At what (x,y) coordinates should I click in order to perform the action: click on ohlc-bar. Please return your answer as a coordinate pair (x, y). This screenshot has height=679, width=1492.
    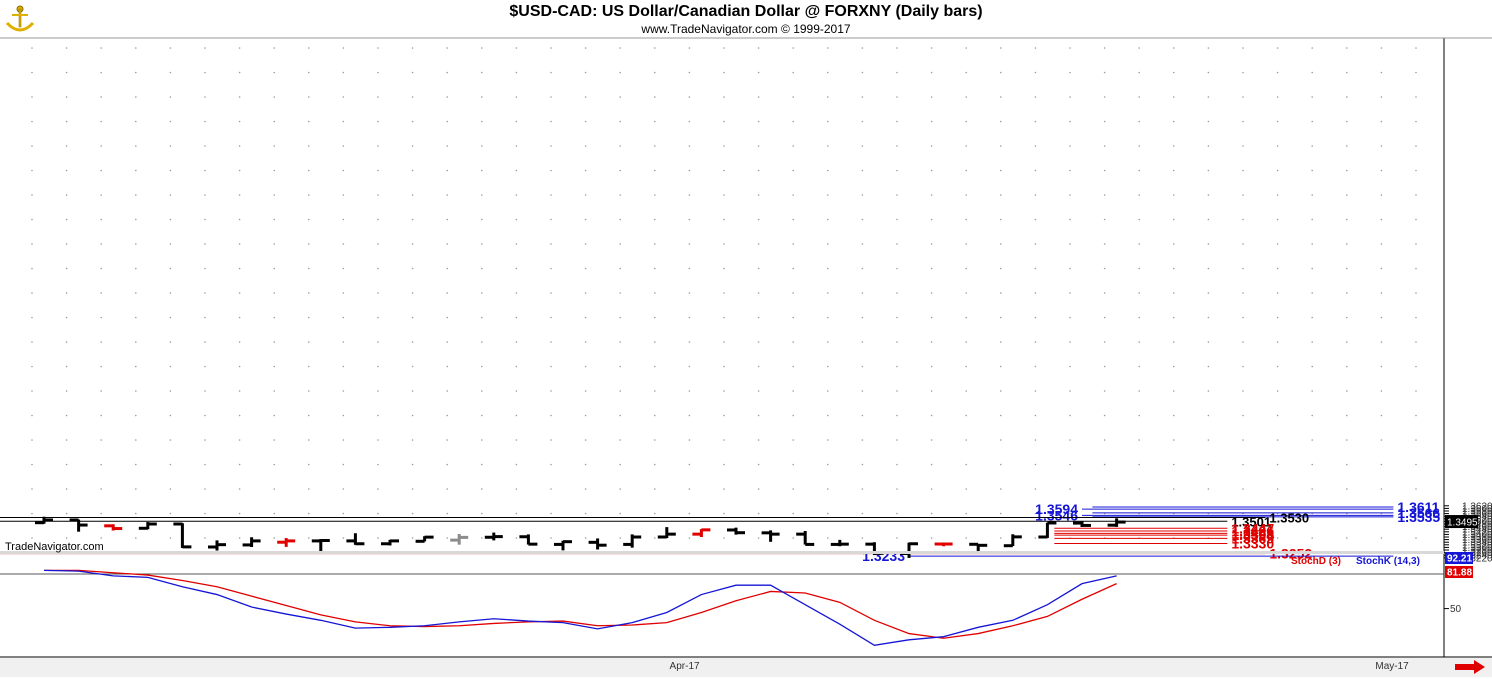
    Looking at the image, I should click on (736, 531).